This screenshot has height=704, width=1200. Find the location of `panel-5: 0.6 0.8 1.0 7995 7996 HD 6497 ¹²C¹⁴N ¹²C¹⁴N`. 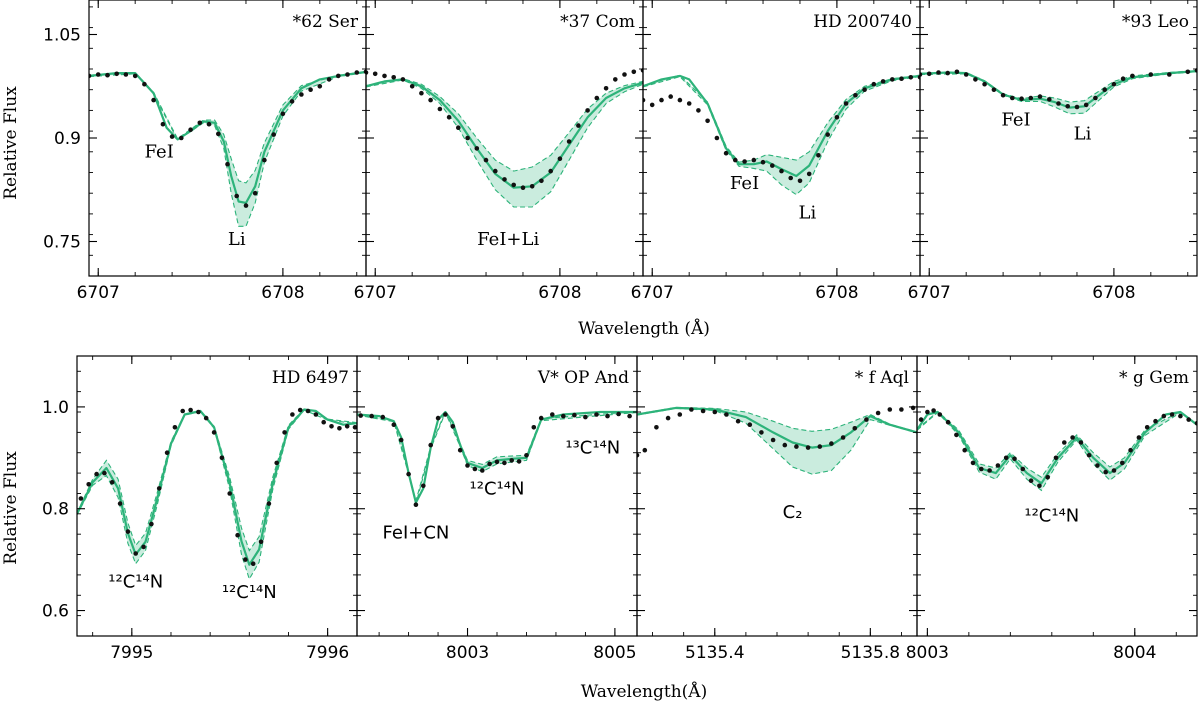

panel-5: 0.6 0.8 1.0 7995 7996 HD 6497 ¹²C¹⁴N ¹²C¹⁴N is located at coordinates (200, 509).